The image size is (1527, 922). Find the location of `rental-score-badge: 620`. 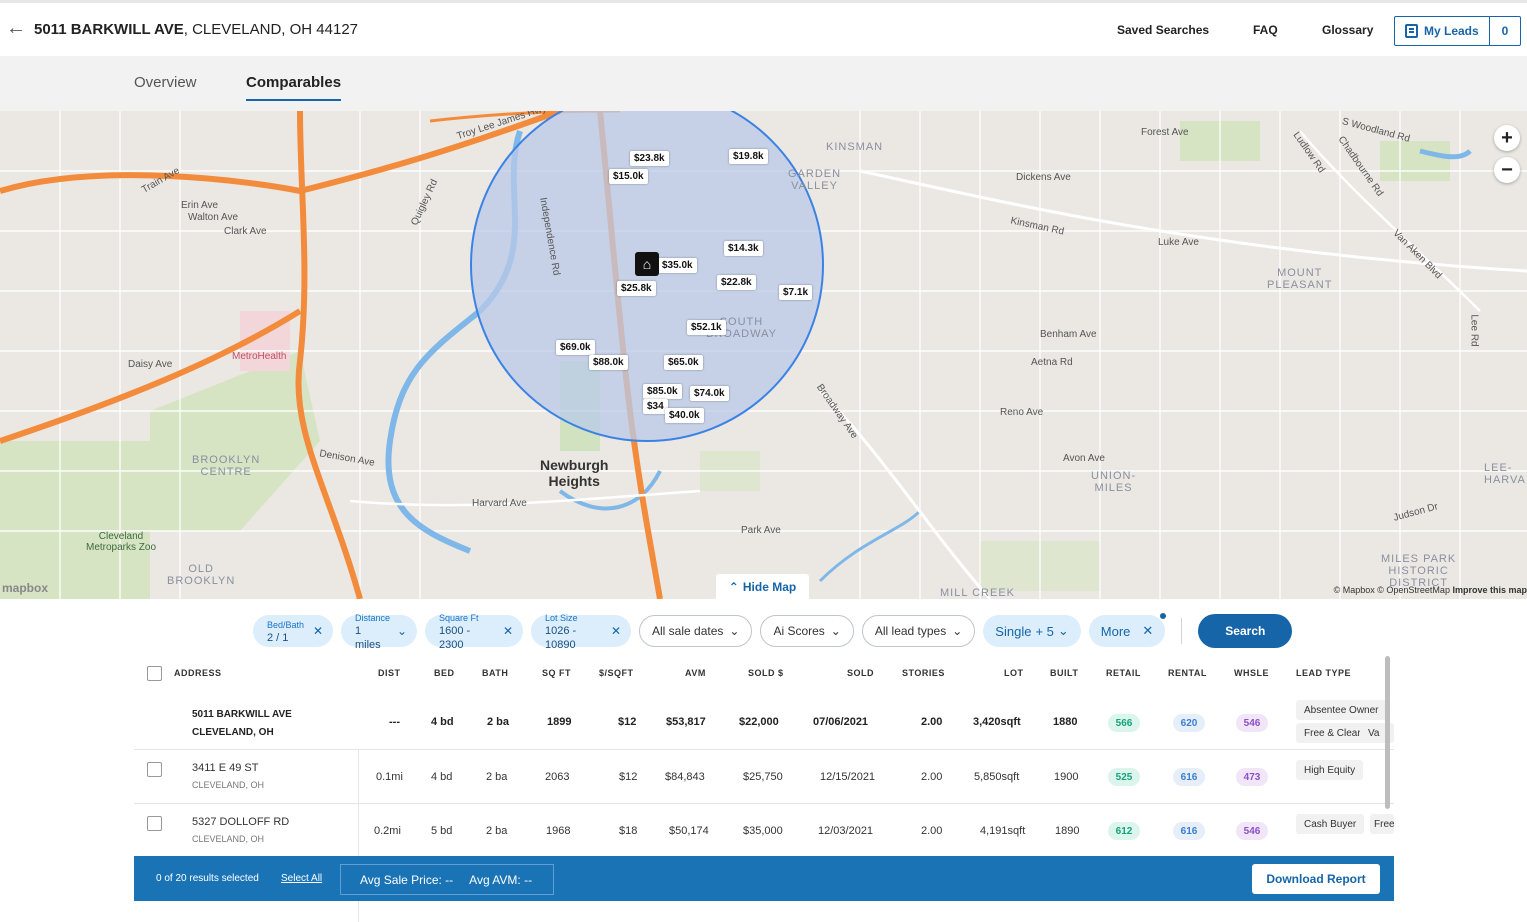

rental-score-badge: 620 is located at coordinates (1189, 723).